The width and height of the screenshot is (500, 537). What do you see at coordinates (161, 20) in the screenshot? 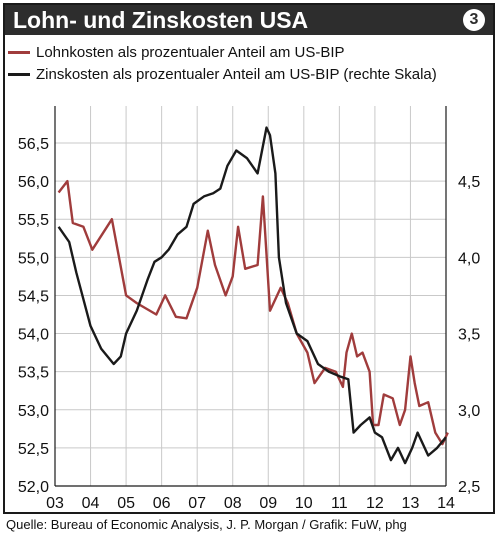
I see `chart-title: Lohn- und Zinskosten USA` at bounding box center [161, 20].